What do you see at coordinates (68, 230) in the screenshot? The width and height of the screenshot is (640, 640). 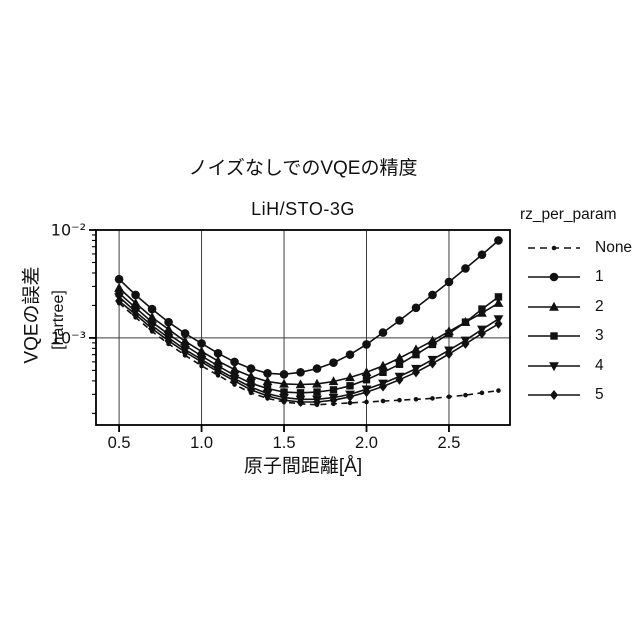 I see `svg-text: 10⁻²` at bounding box center [68, 230].